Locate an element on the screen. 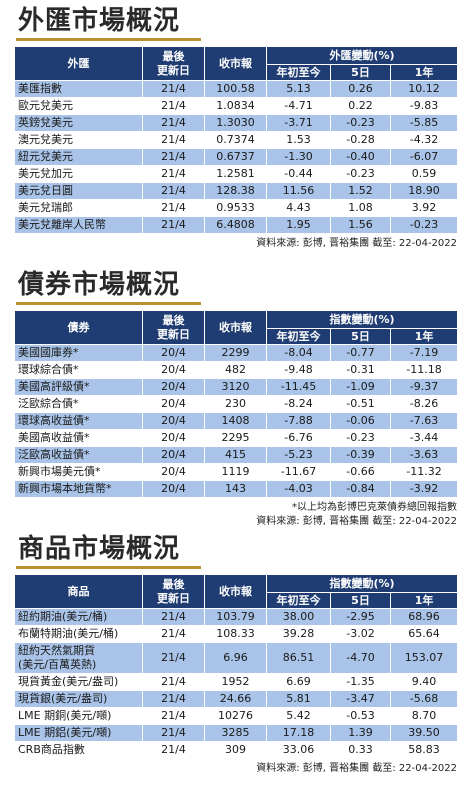 Image resolution: width=467 pixels, height=787 pixels. table-row: 美元兌日圓 21/4 128.38 11.56 1.52 18.90 is located at coordinates (236, 191).